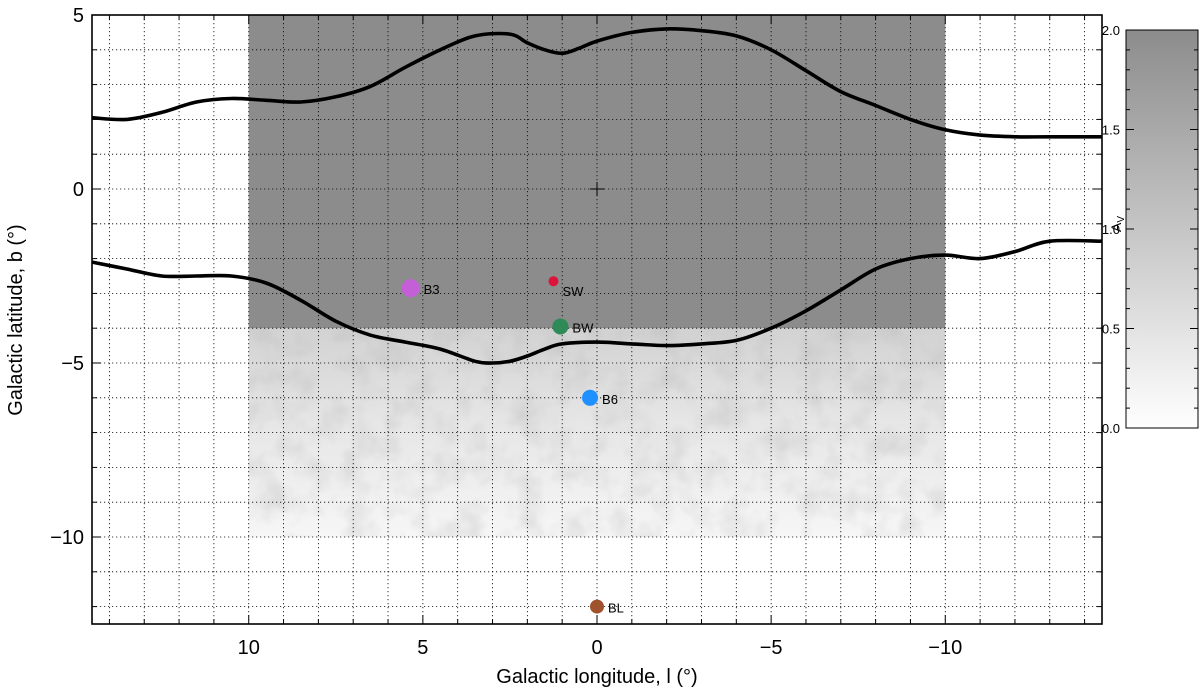  I want to click on colorbar-ticks: 0.0 0.5 1.0 1.5 2.0, so click(1150, 229).